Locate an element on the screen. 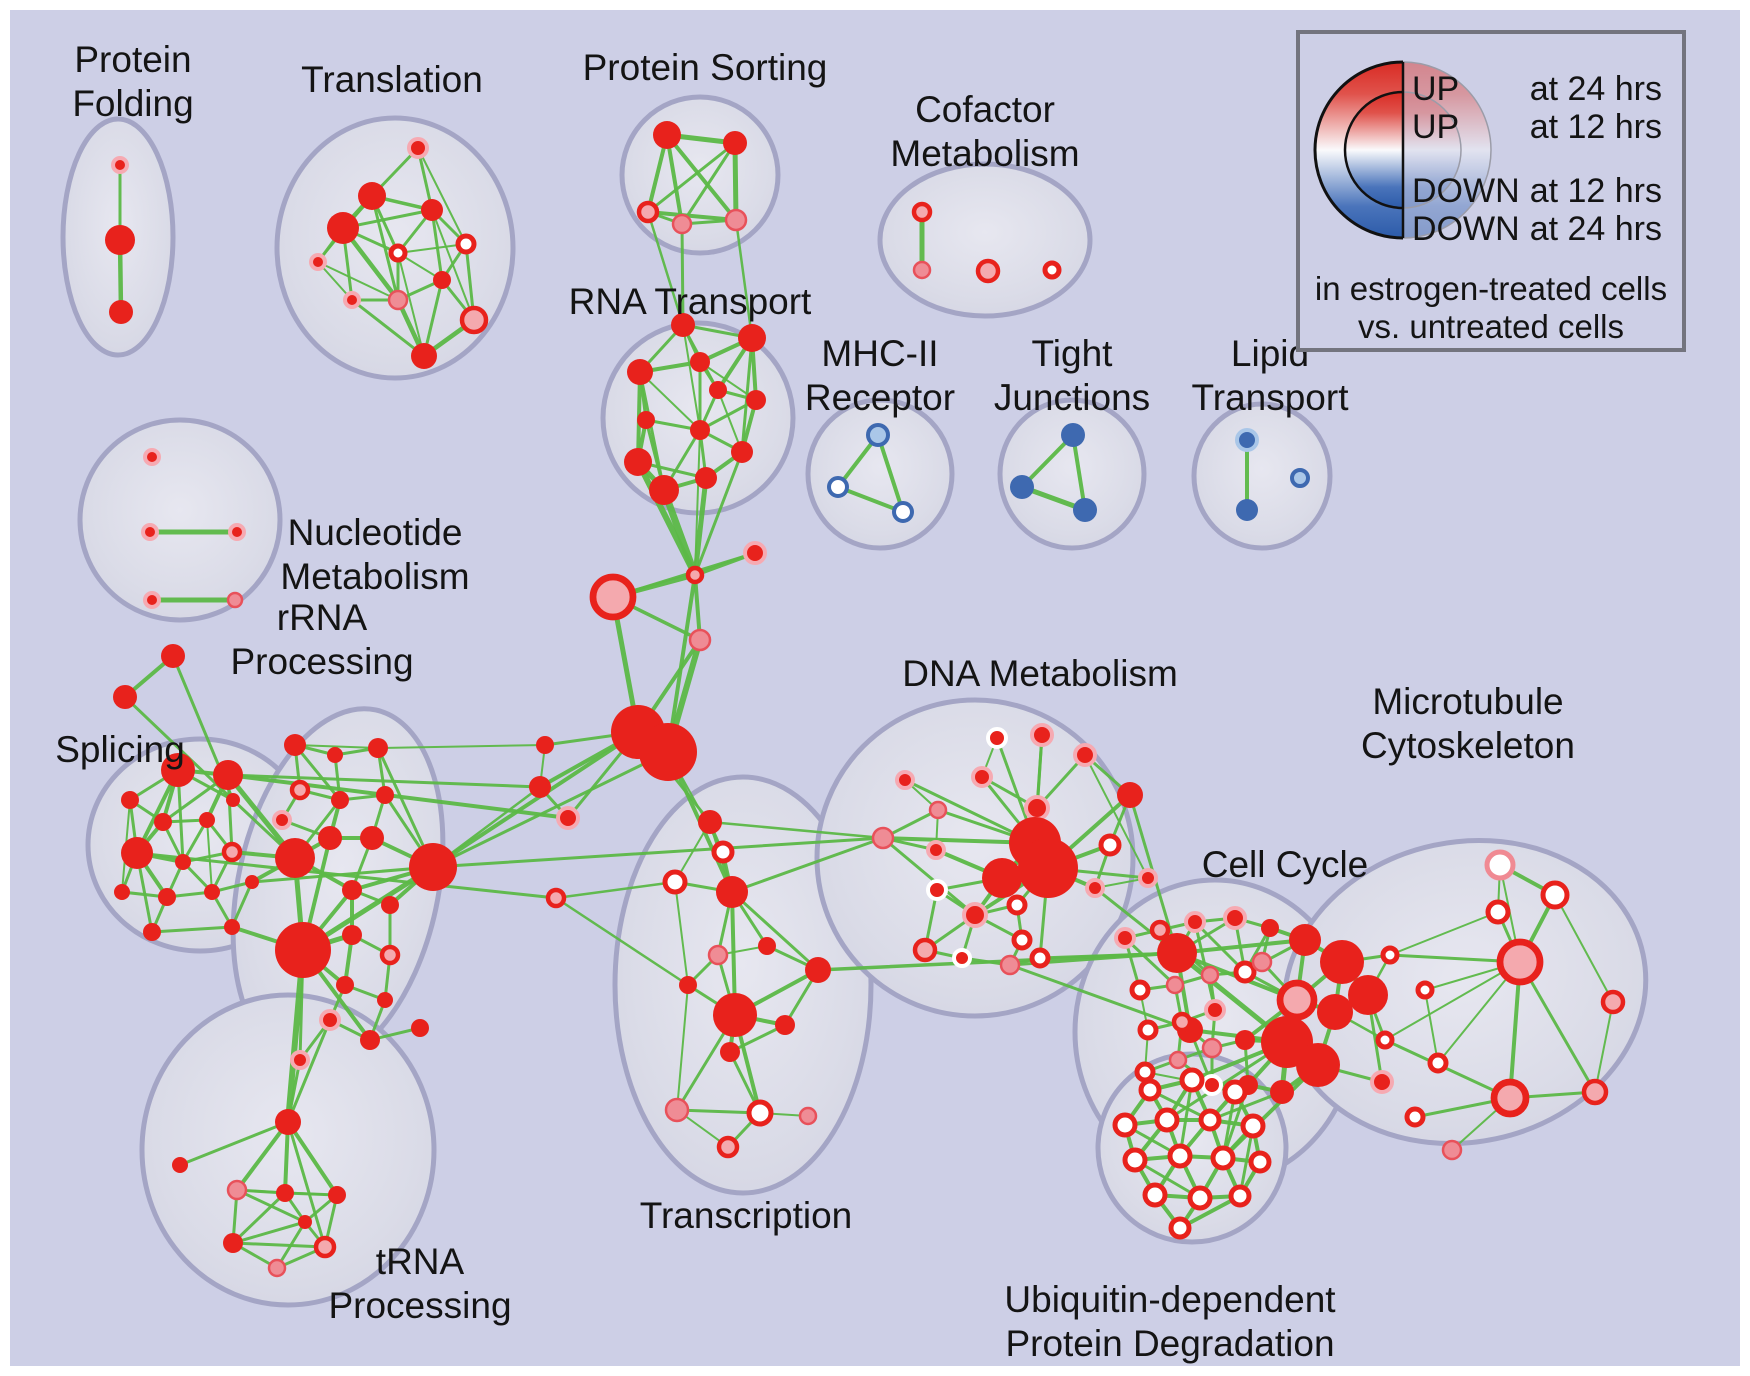  cluster-label-translation-line1: Translation is located at coordinates (392, 79).